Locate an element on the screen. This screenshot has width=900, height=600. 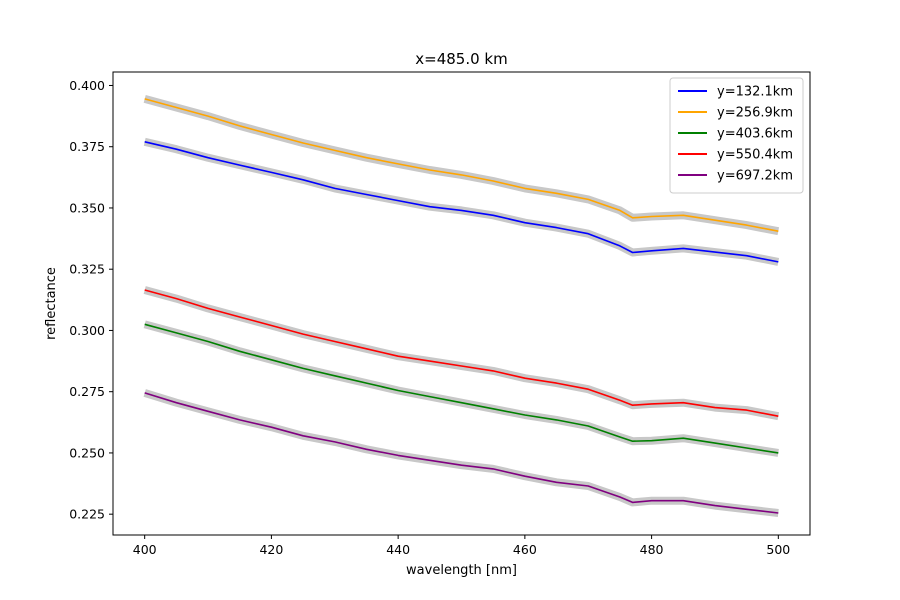
x-axis-title: wavelength [nm] is located at coordinates (461, 570).